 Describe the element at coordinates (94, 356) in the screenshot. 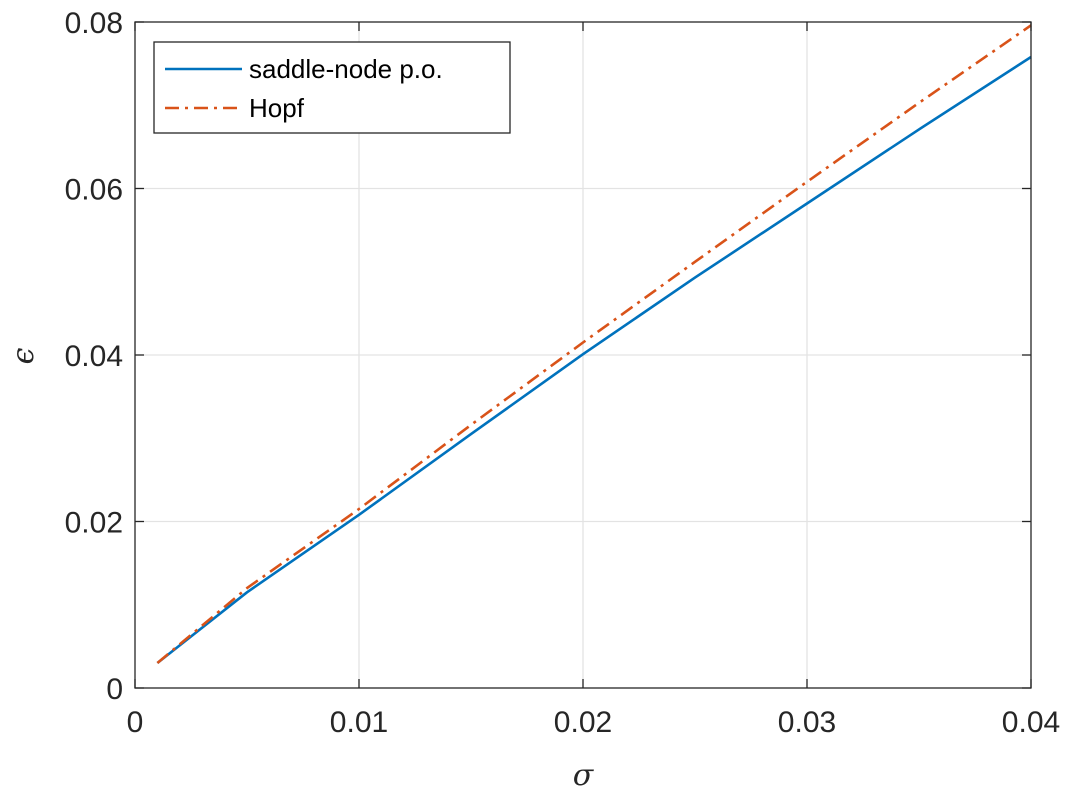

I see `y-tick-label: 0.04` at that location.